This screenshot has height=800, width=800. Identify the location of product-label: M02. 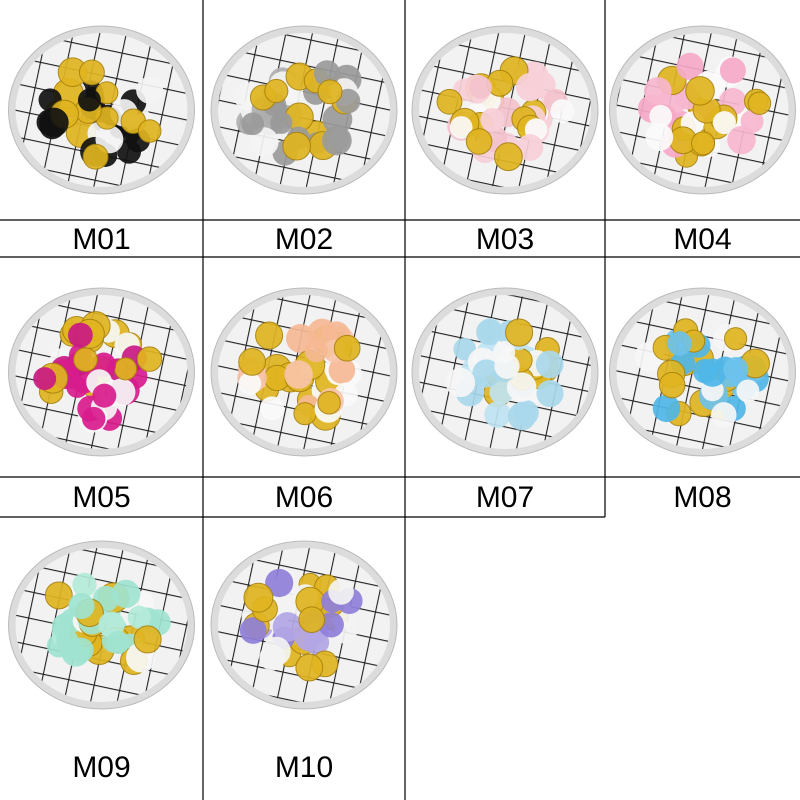
(304, 239).